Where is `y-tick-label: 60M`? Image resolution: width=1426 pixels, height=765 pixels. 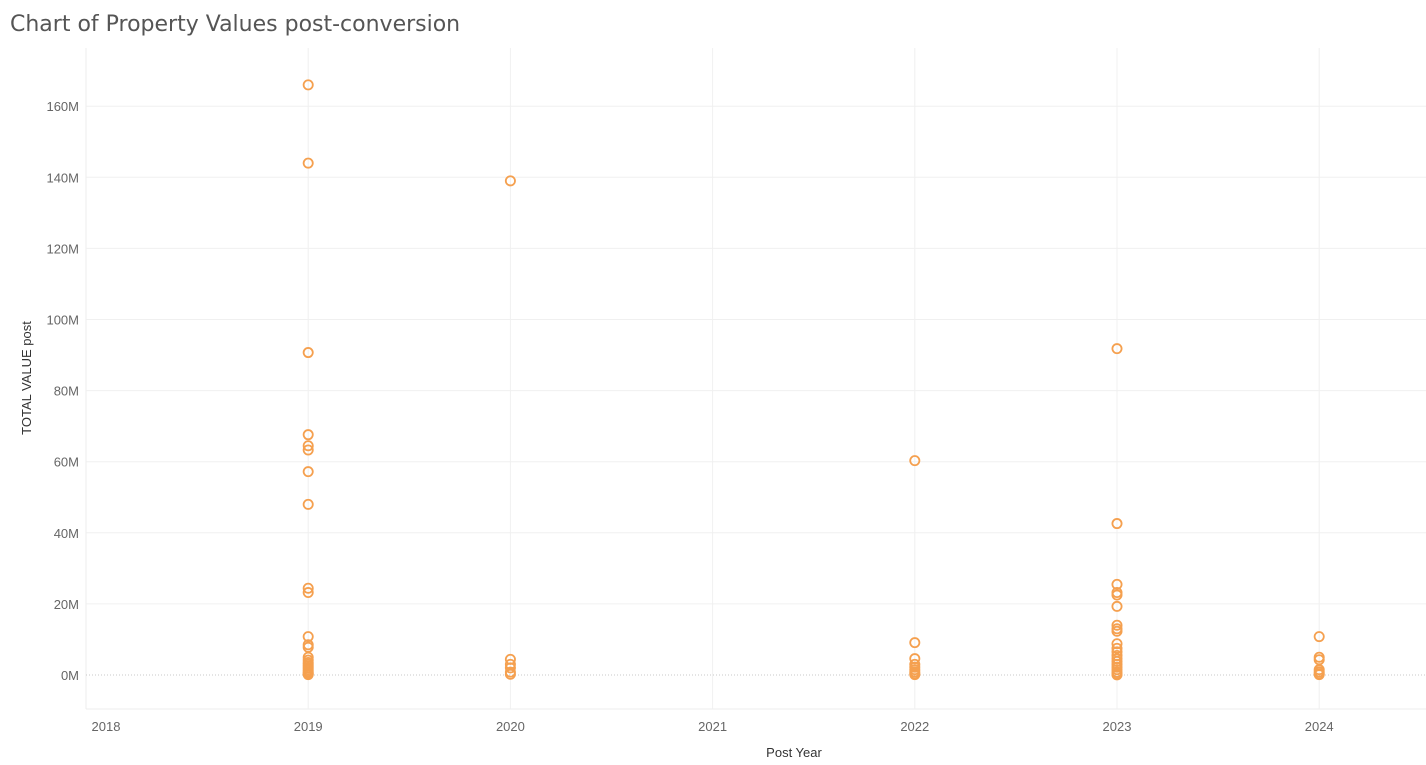
y-tick-label: 60M is located at coordinates (66, 462).